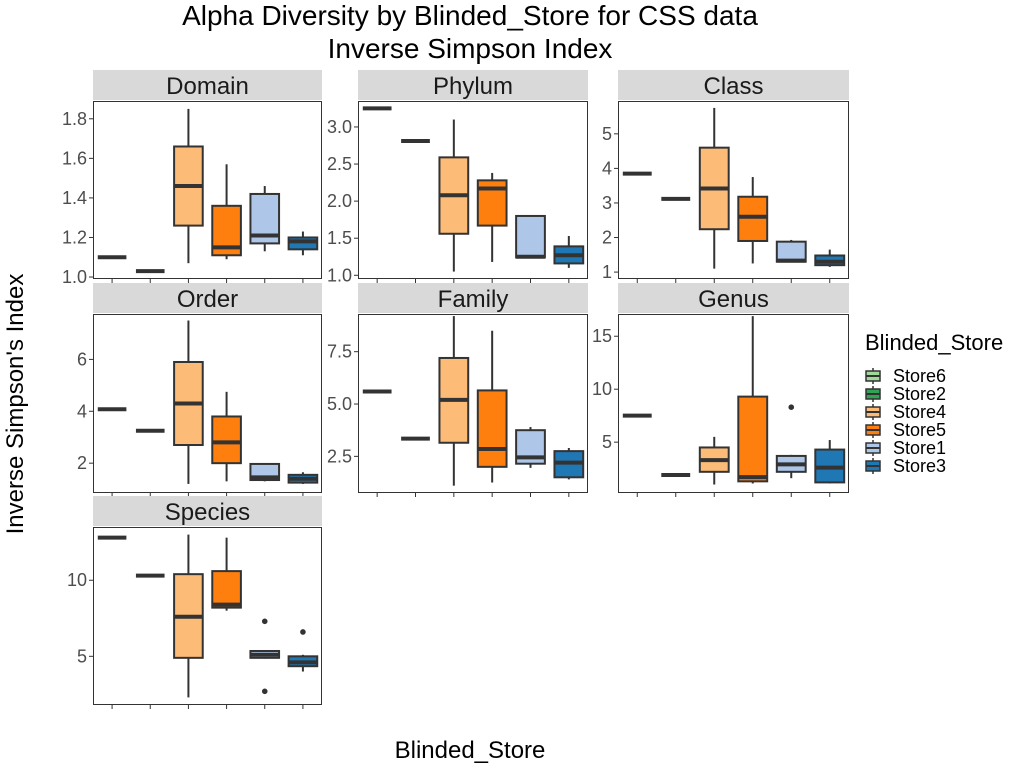 This screenshot has width=1024, height=768. What do you see at coordinates (74, 198) in the screenshot?
I see `y-tick-label-domain: 1.4` at bounding box center [74, 198].